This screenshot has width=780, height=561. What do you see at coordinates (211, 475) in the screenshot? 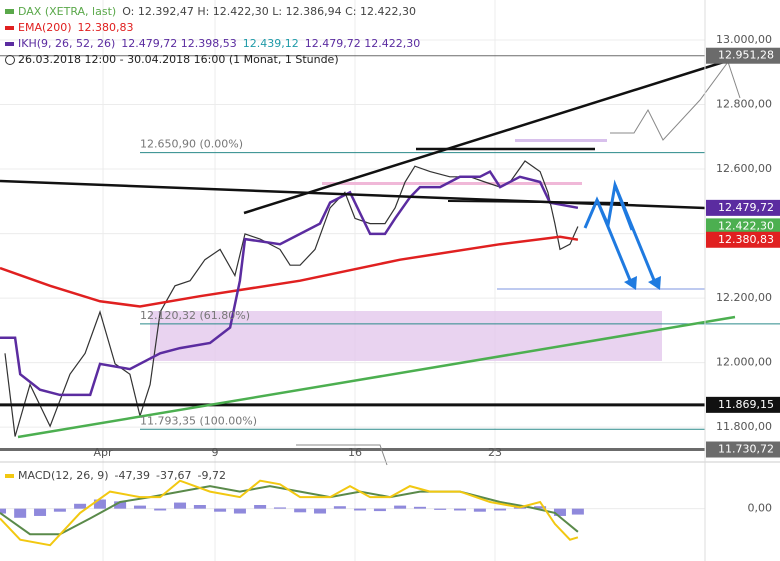
I see `legend-value: -9,72` at bounding box center [211, 475].